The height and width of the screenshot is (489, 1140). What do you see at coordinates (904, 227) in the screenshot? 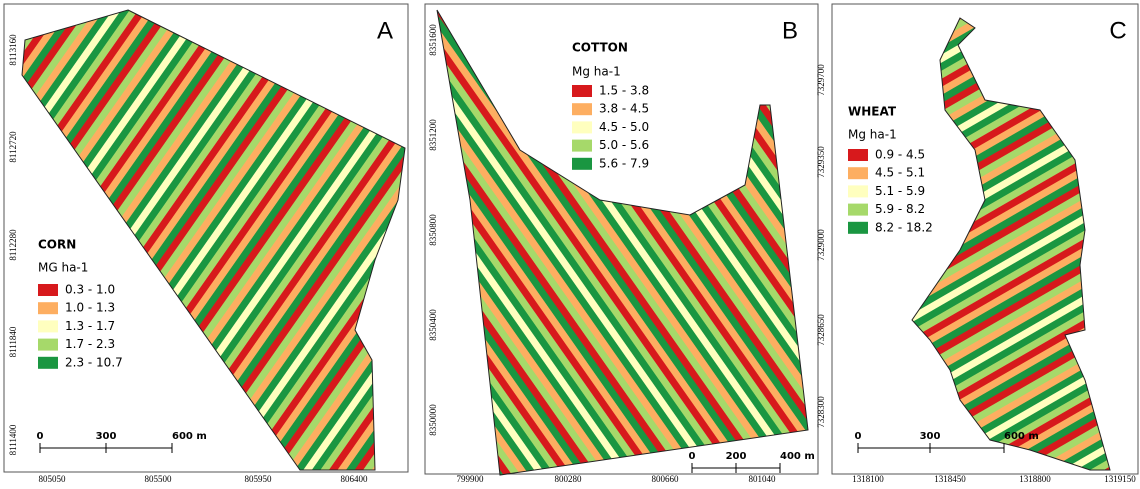
I see `legend-label: 8.2 - 18.2` at bounding box center [904, 227].